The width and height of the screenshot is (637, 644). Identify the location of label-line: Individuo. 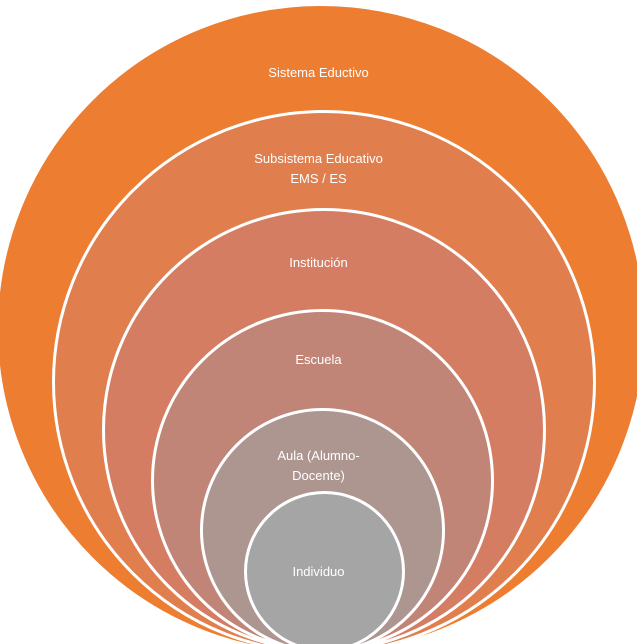
(318, 571).